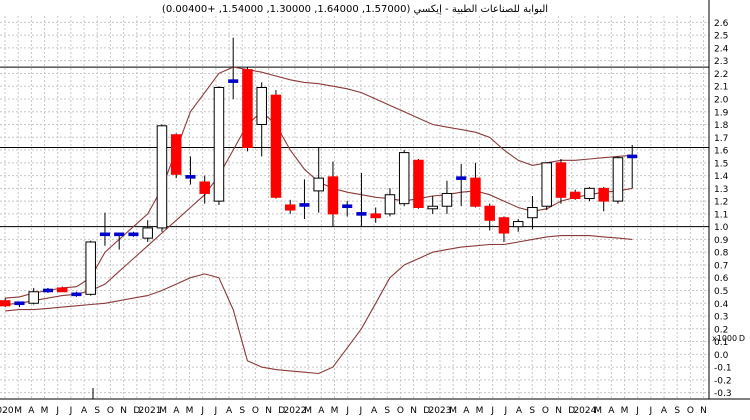 The height and width of the screenshot is (420, 750). Describe the element at coordinates (721, 113) in the screenshot. I see `y-tick-label: 1.9` at that location.